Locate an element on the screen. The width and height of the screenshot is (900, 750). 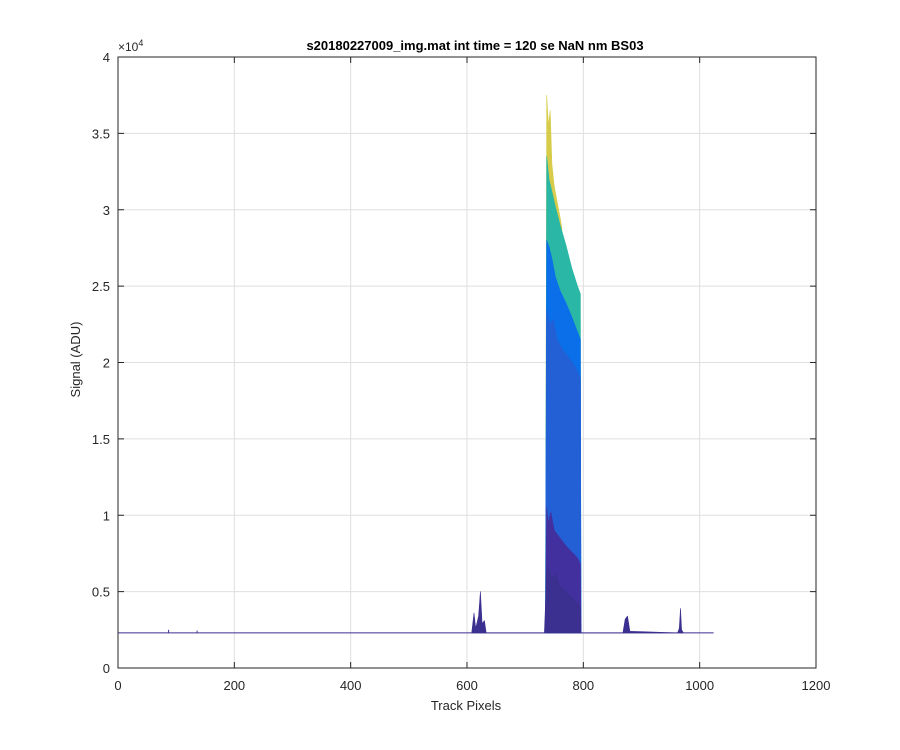
y-tick-label: 3.5 is located at coordinates (101, 133).